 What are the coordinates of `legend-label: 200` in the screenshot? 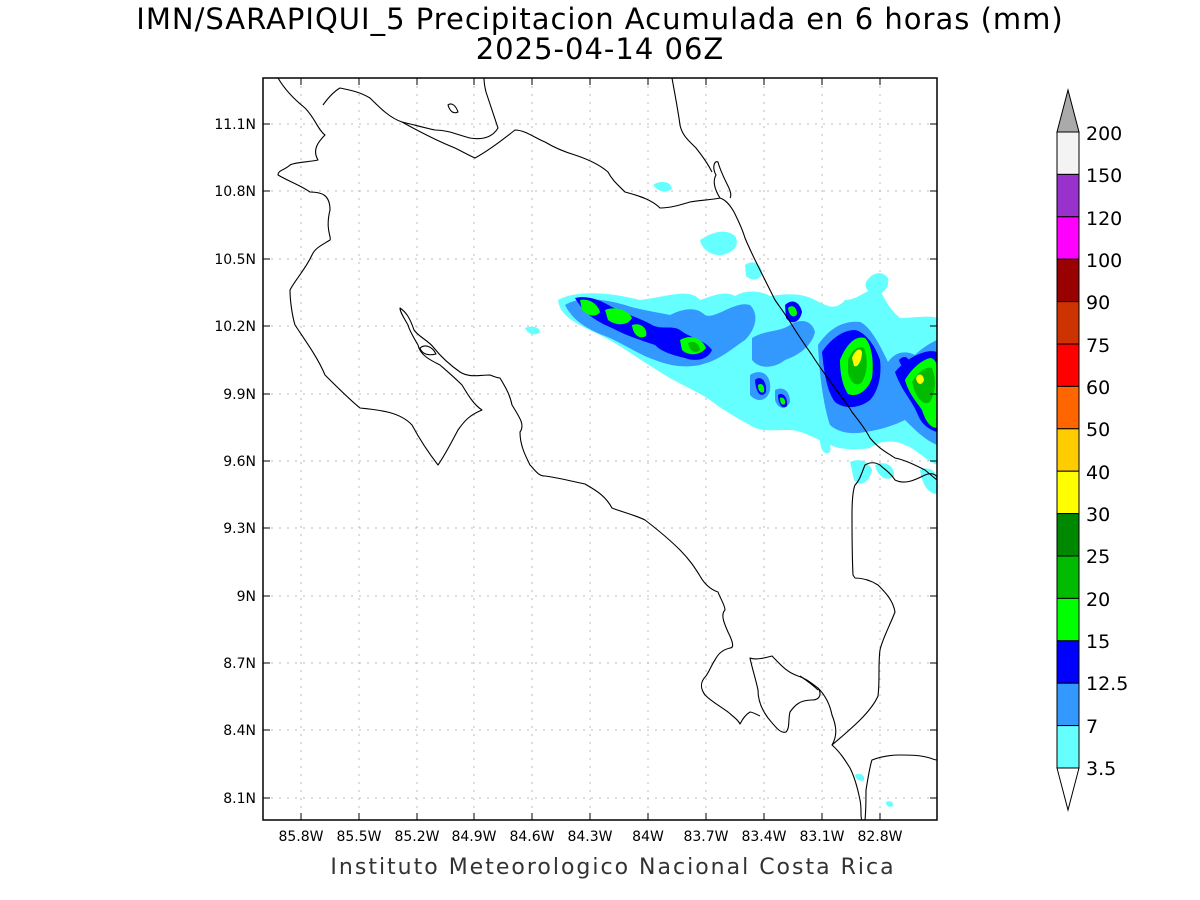 It's located at (1104, 134).